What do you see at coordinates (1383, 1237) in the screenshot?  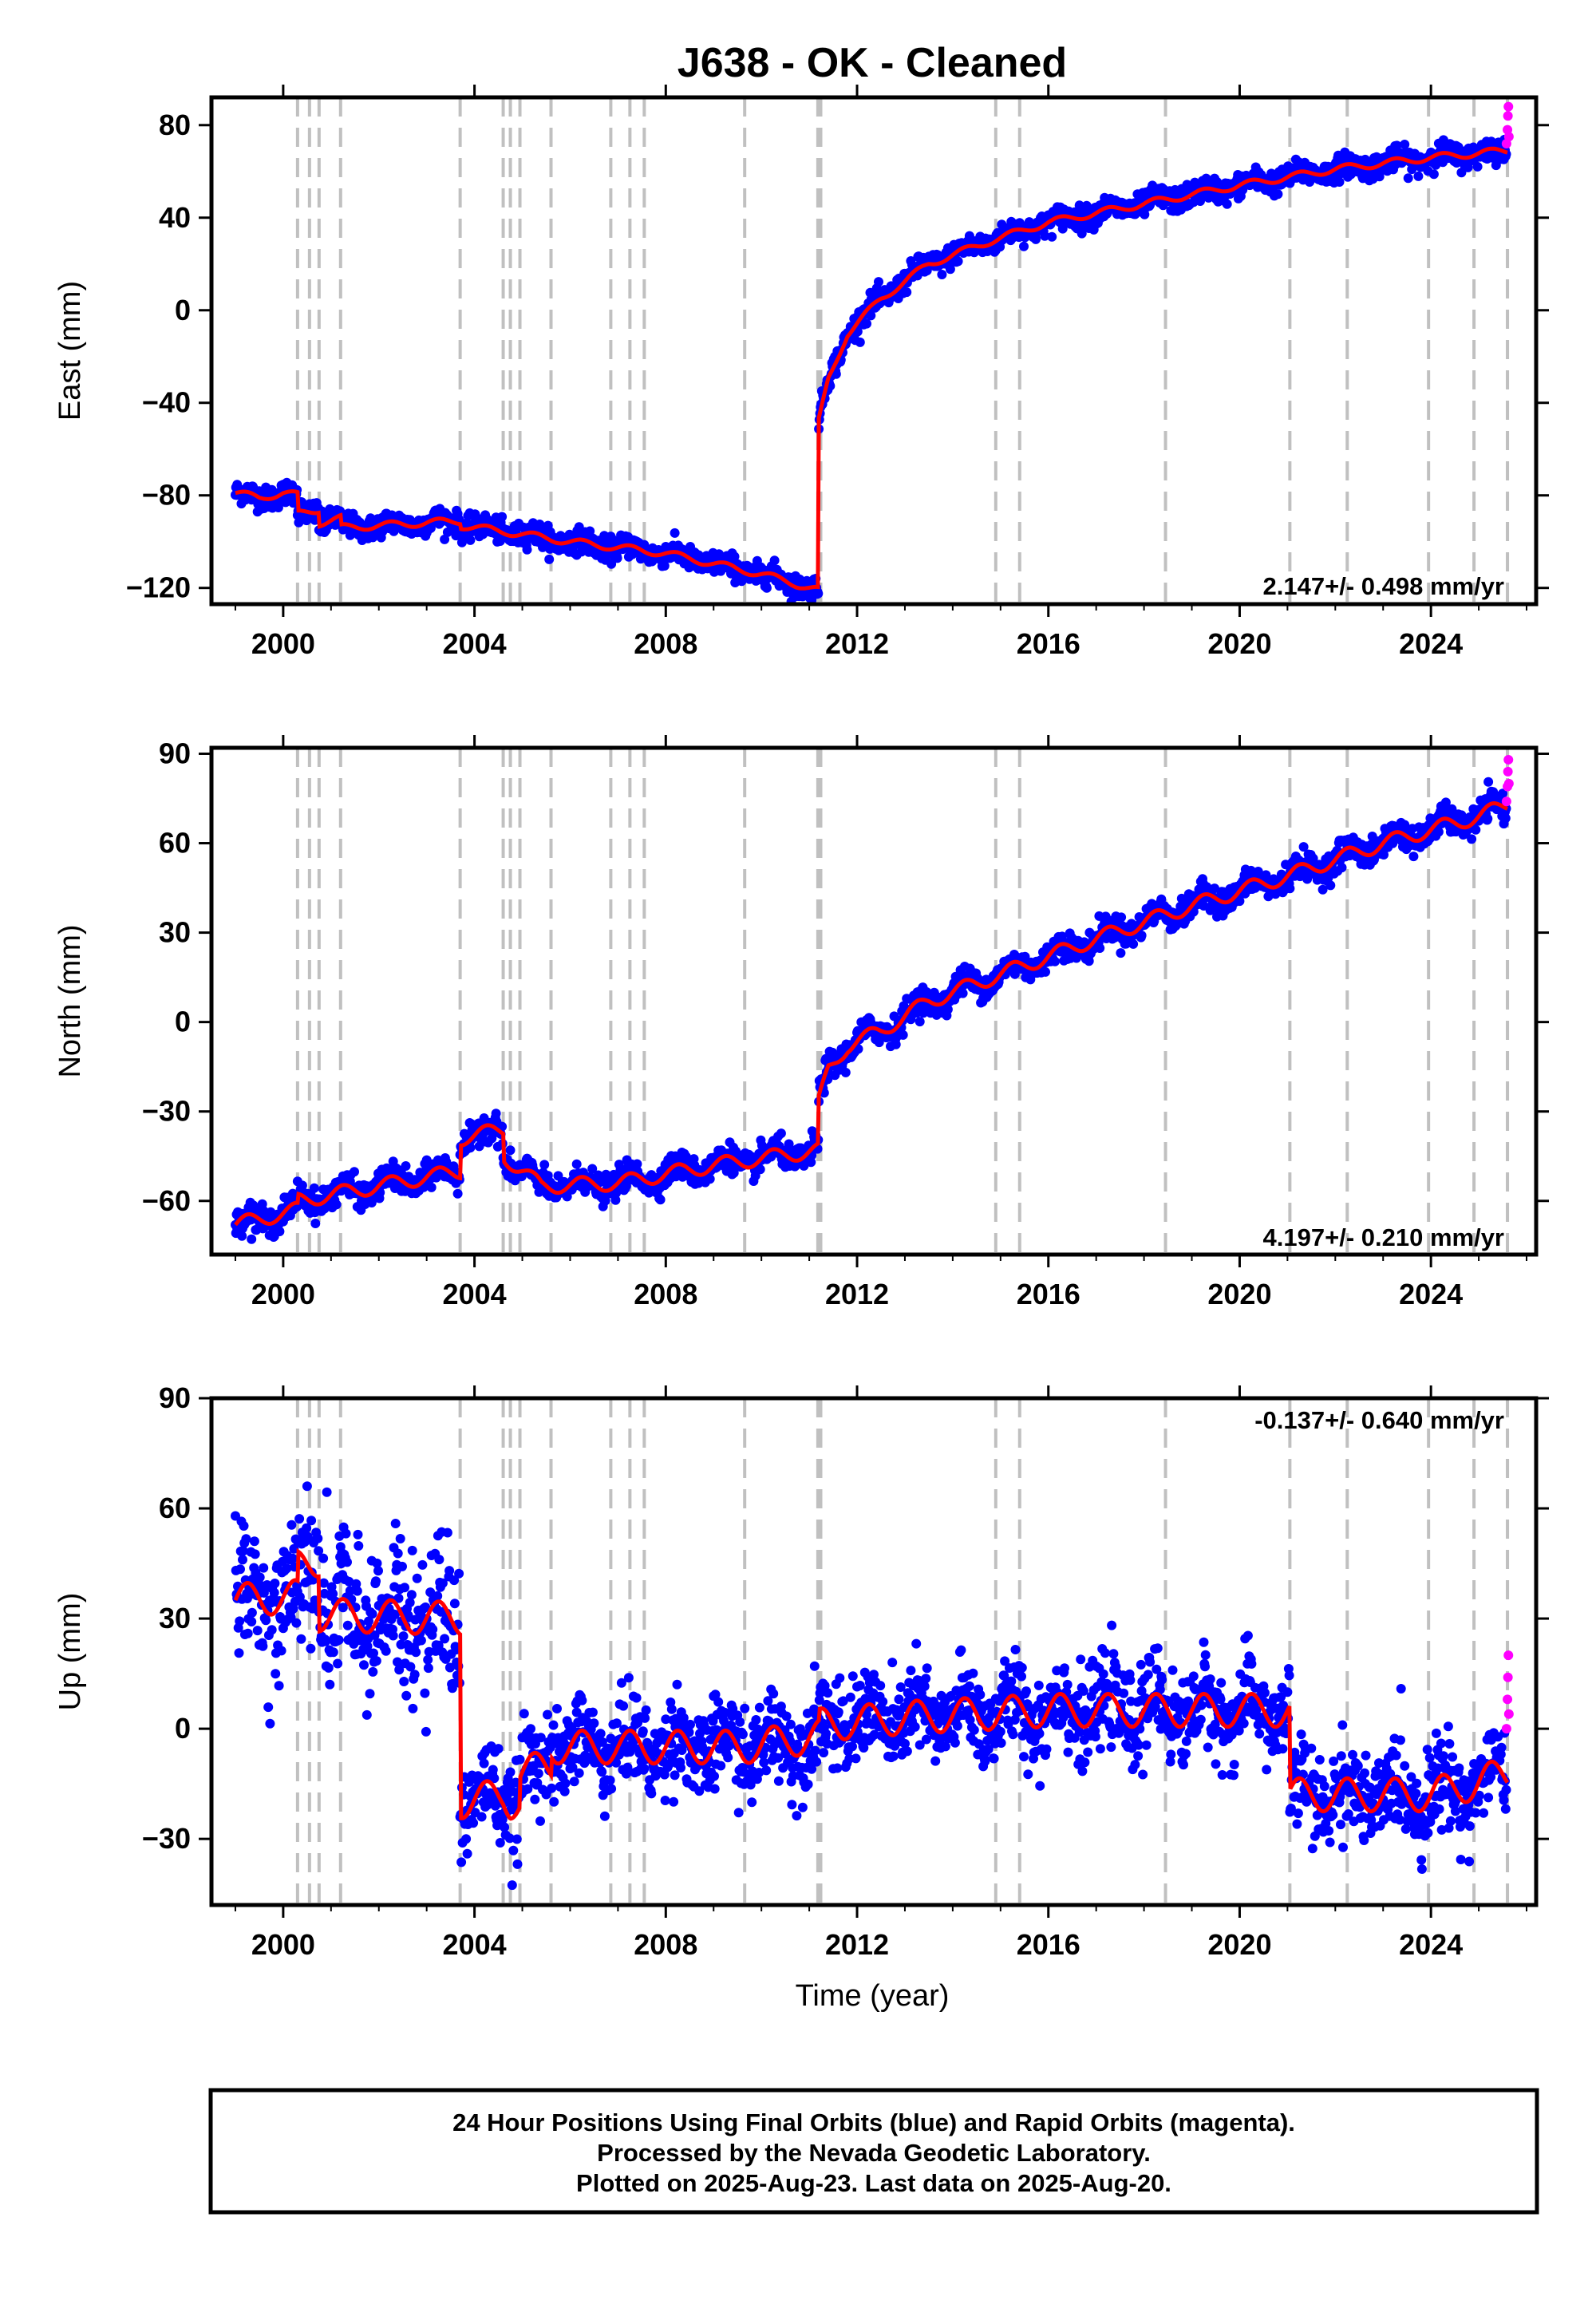 I see `rate-label: 4.197+/- 0.210 mm/yr` at bounding box center [1383, 1237].